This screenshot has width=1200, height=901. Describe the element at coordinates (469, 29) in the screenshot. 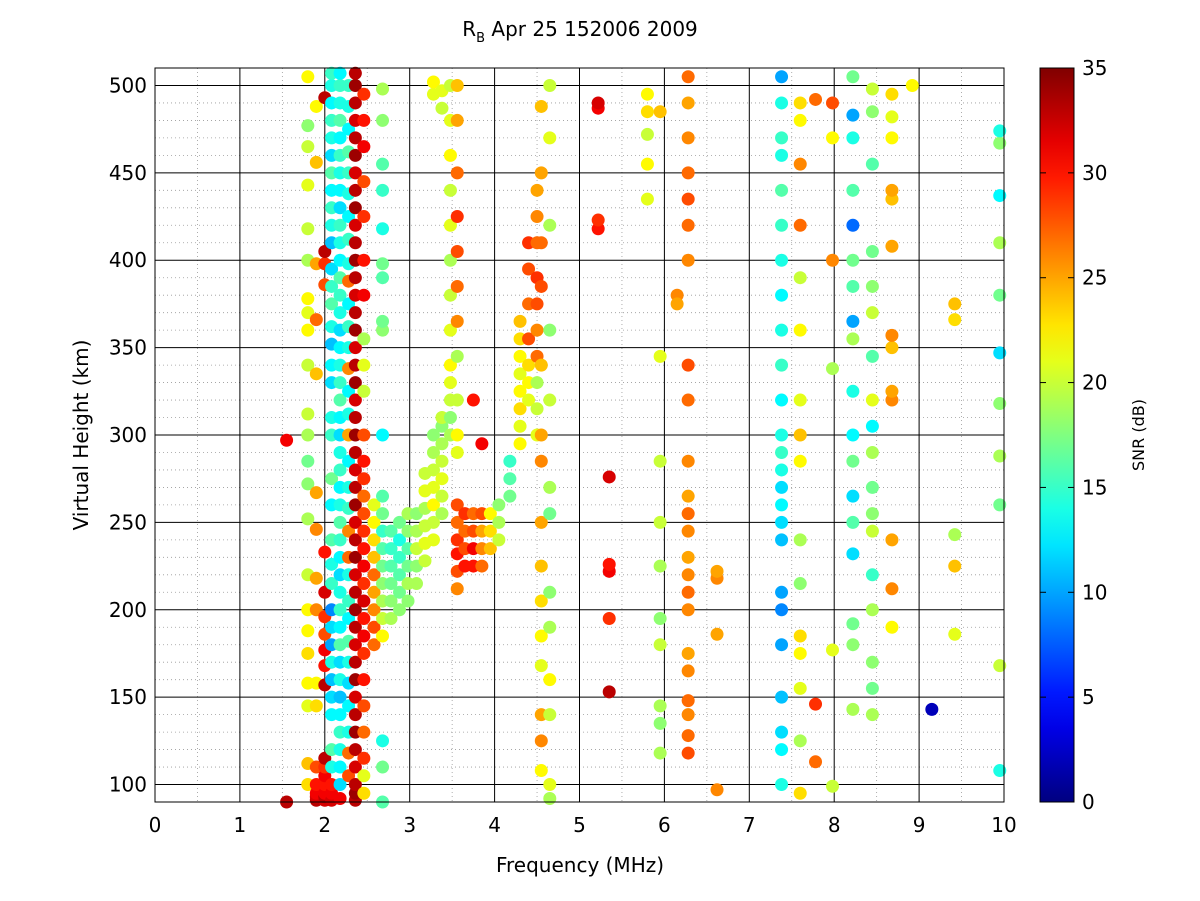

I see `title-main: R` at that location.